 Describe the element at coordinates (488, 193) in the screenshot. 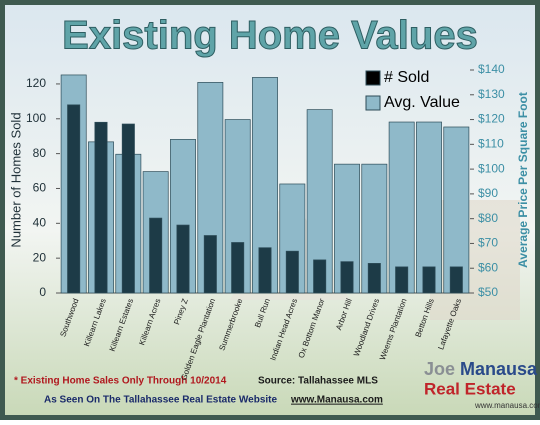

I see `y2-tick-label: $90` at that location.